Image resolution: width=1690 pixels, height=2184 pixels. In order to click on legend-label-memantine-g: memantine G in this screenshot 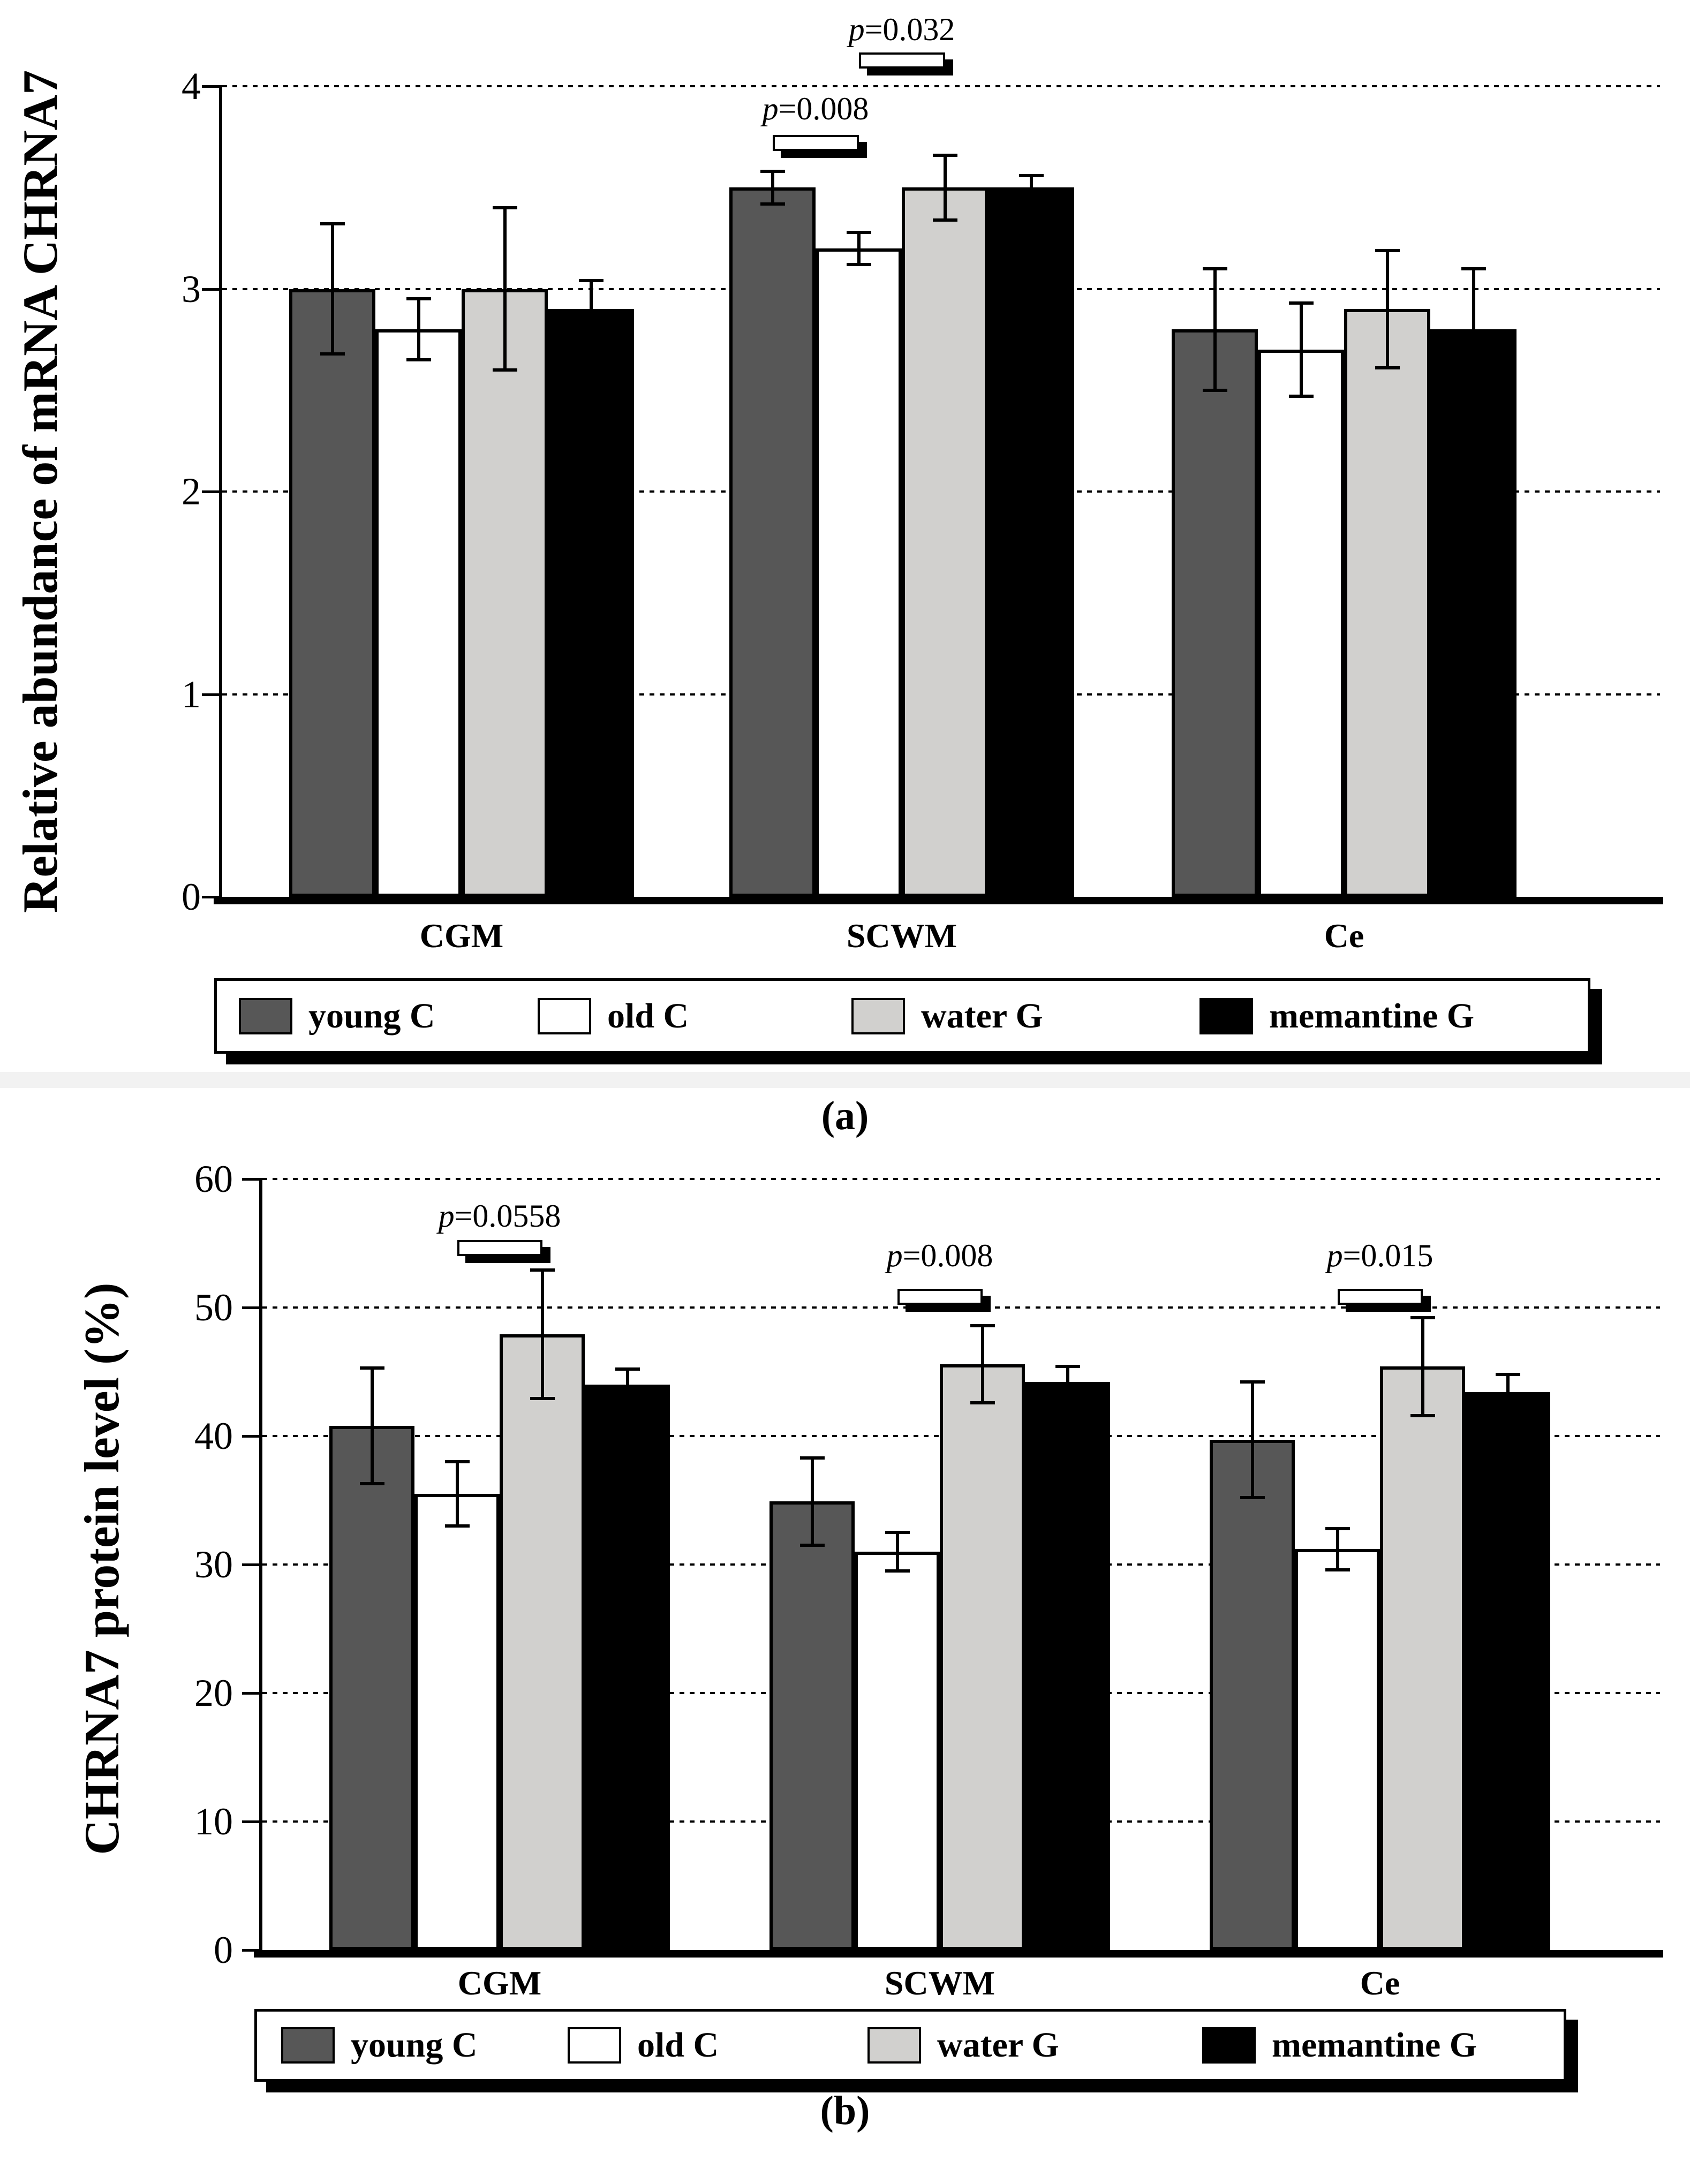, I will do `click(1372, 1016)`.